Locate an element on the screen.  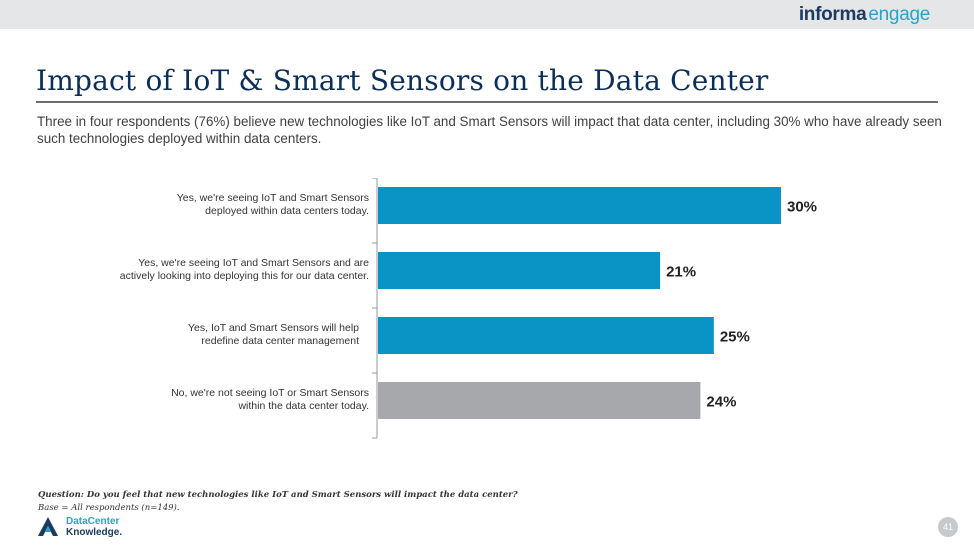
category-label: Yes, IoT and Smart Sensors will help is located at coordinates (273, 328).